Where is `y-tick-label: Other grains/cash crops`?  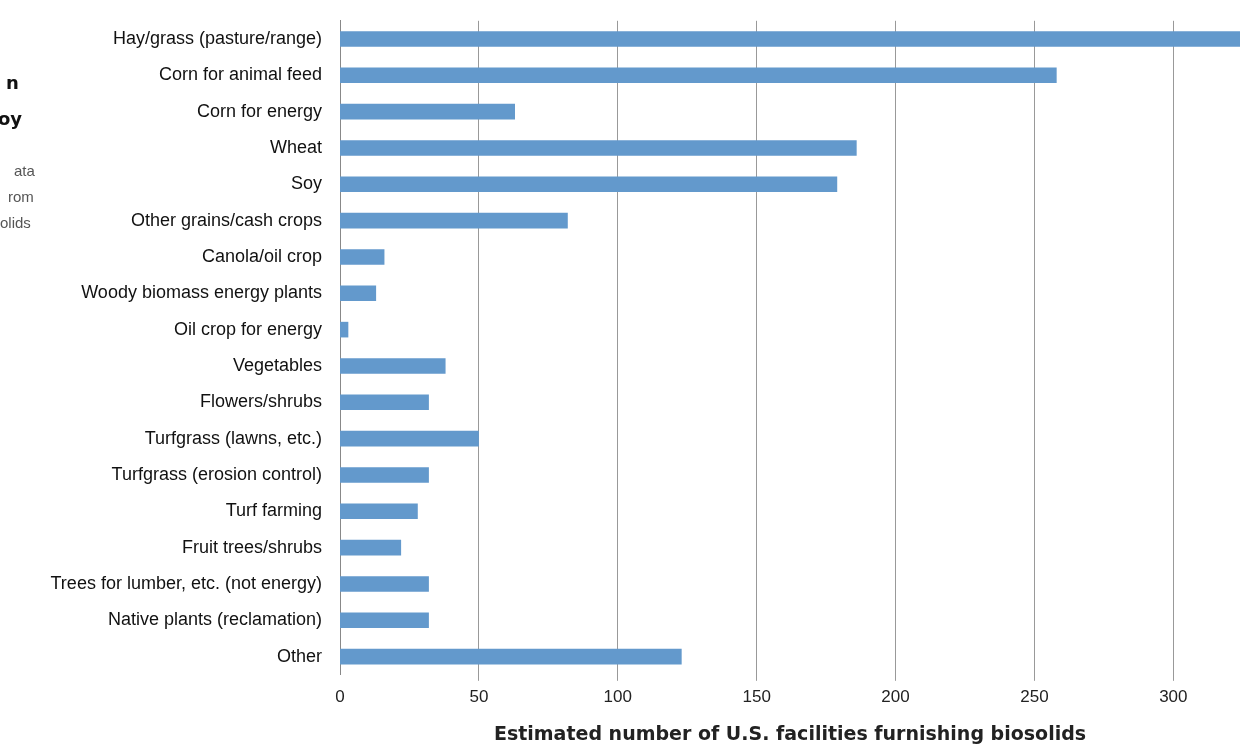 y-tick-label: Other grains/cash crops is located at coordinates (226, 219).